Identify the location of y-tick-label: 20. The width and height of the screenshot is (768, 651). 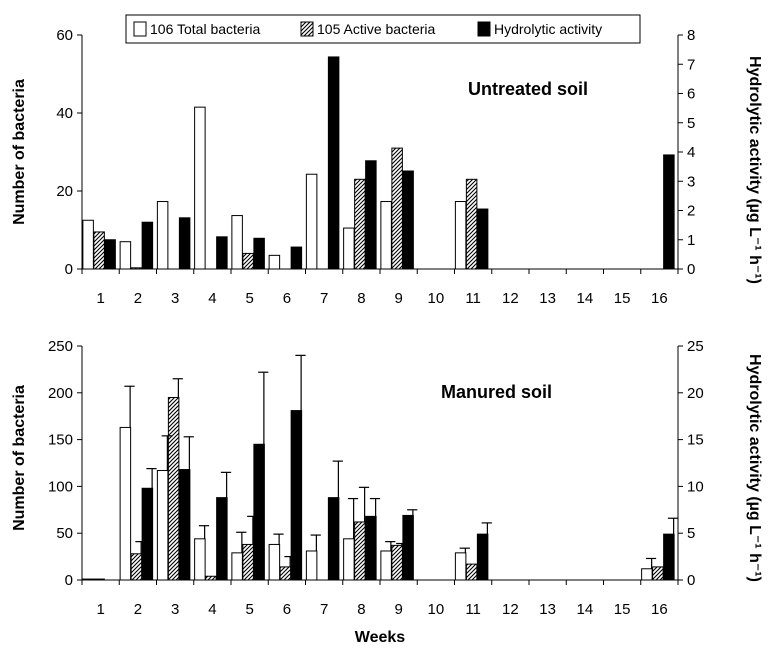
(64, 191).